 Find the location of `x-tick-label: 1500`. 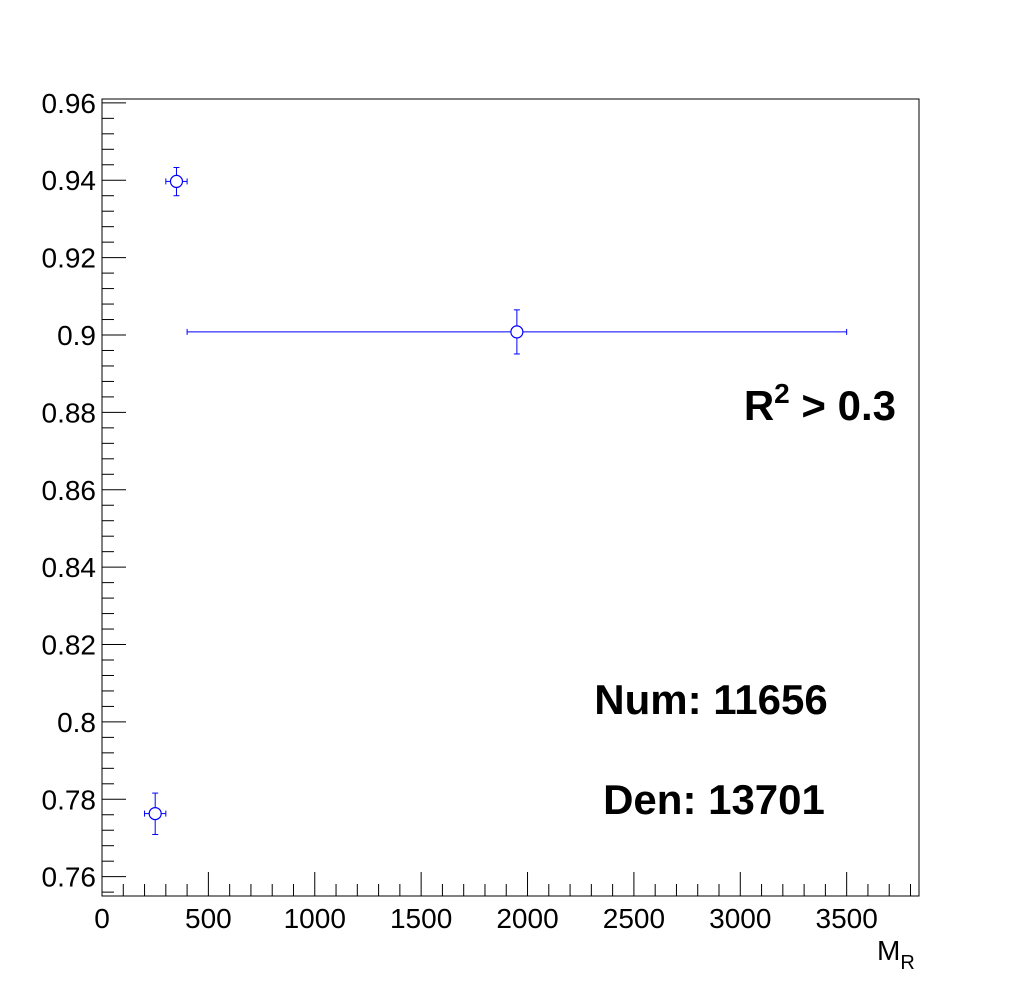

x-tick-label: 1500 is located at coordinates (421, 918).